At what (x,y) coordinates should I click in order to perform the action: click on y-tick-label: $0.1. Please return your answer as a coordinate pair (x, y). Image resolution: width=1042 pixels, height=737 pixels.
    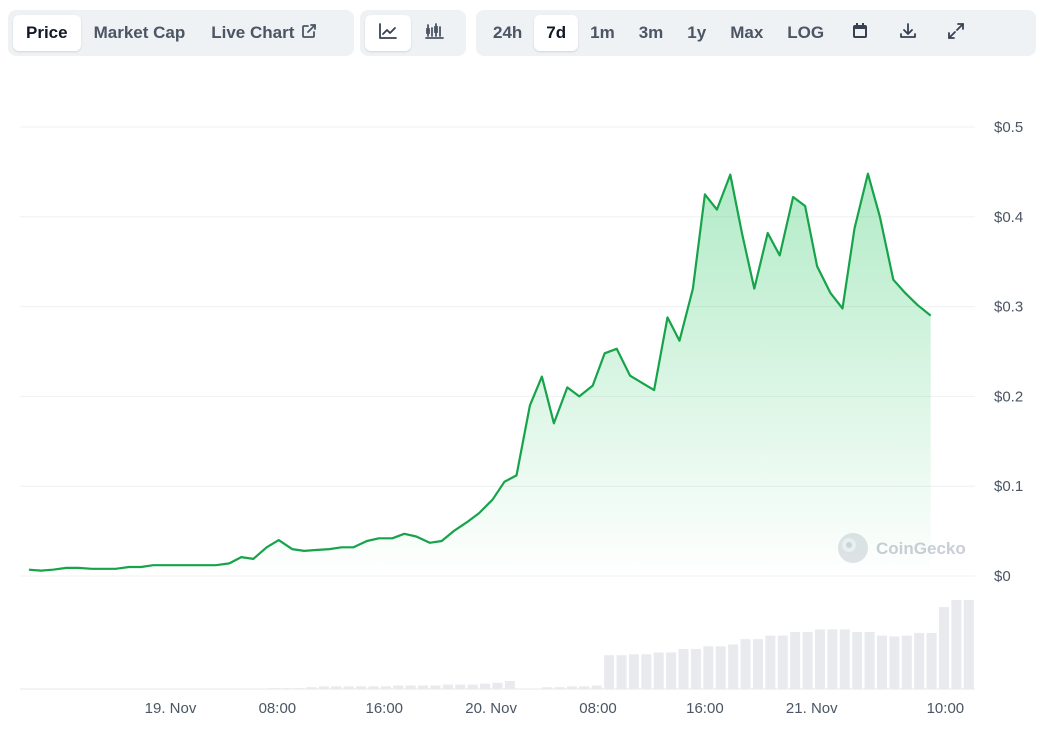
    Looking at the image, I should click on (1008, 486).